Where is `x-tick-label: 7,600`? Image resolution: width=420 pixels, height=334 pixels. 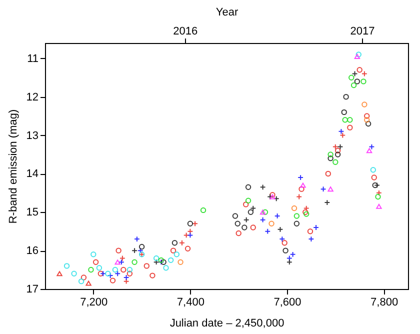
x-tick-label: 7,600 is located at coordinates (288, 302).